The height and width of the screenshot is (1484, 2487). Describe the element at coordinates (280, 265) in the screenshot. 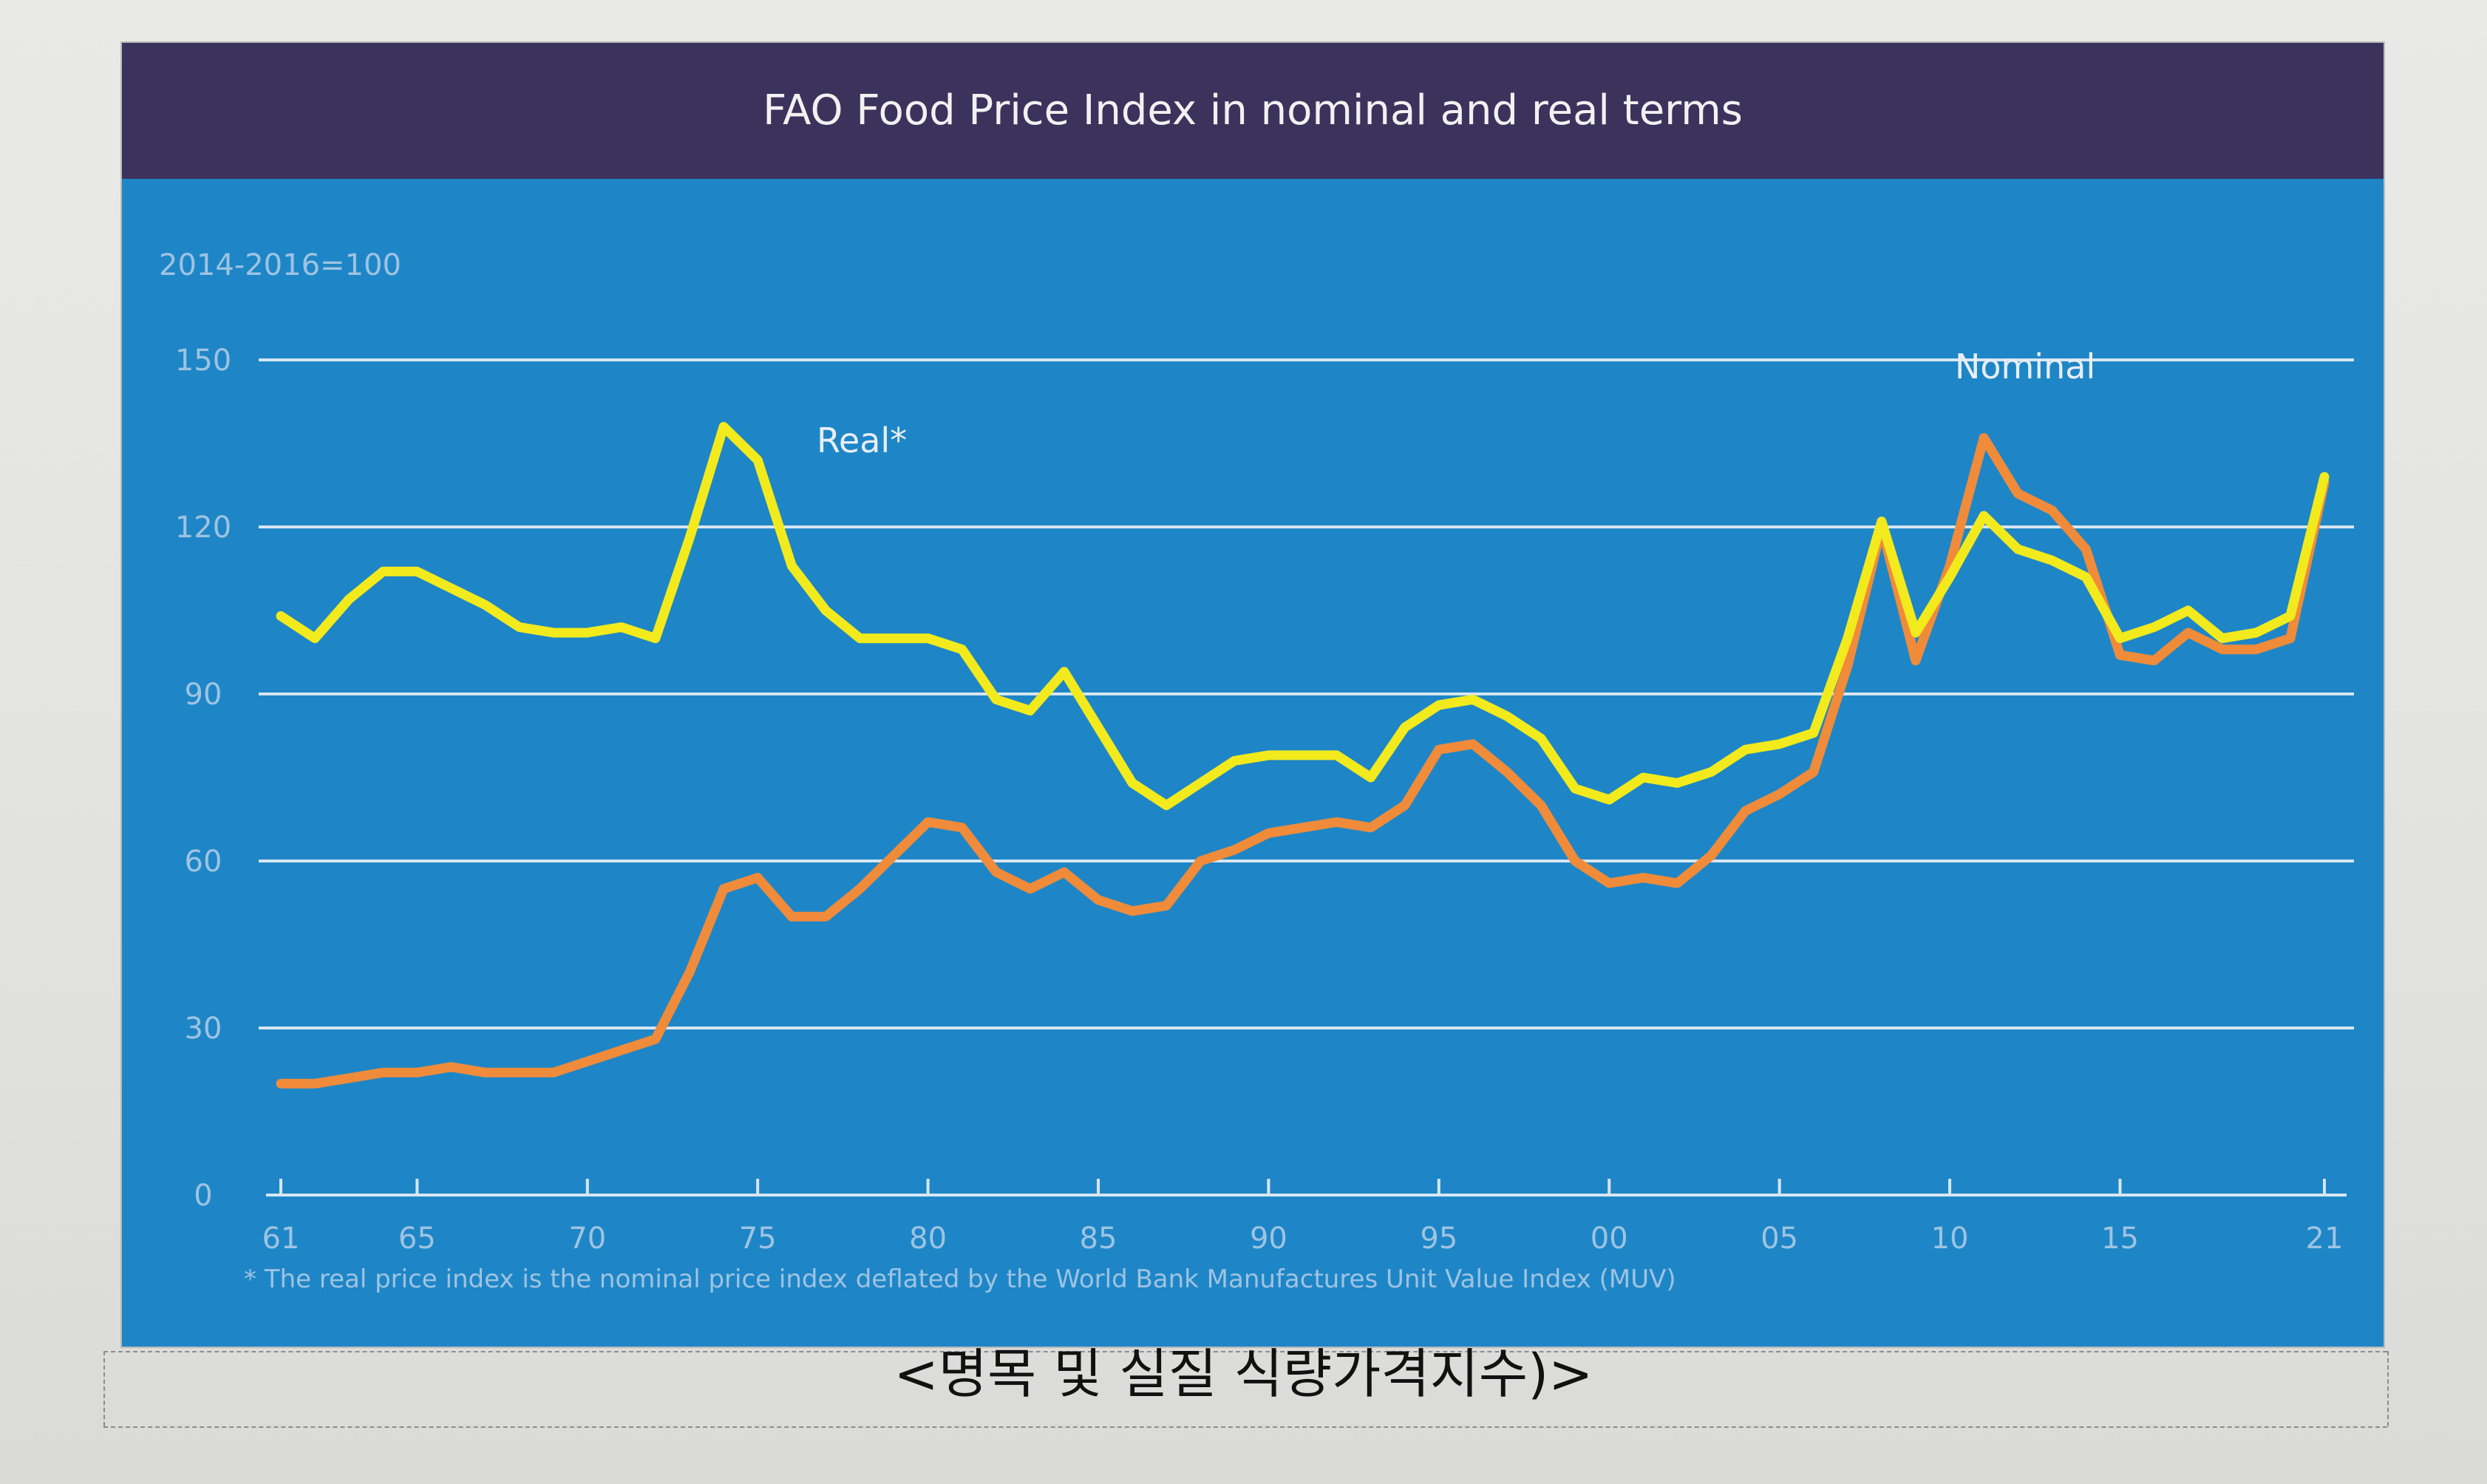

I see `y-axis-unit-label: 2014-2016=100` at that location.